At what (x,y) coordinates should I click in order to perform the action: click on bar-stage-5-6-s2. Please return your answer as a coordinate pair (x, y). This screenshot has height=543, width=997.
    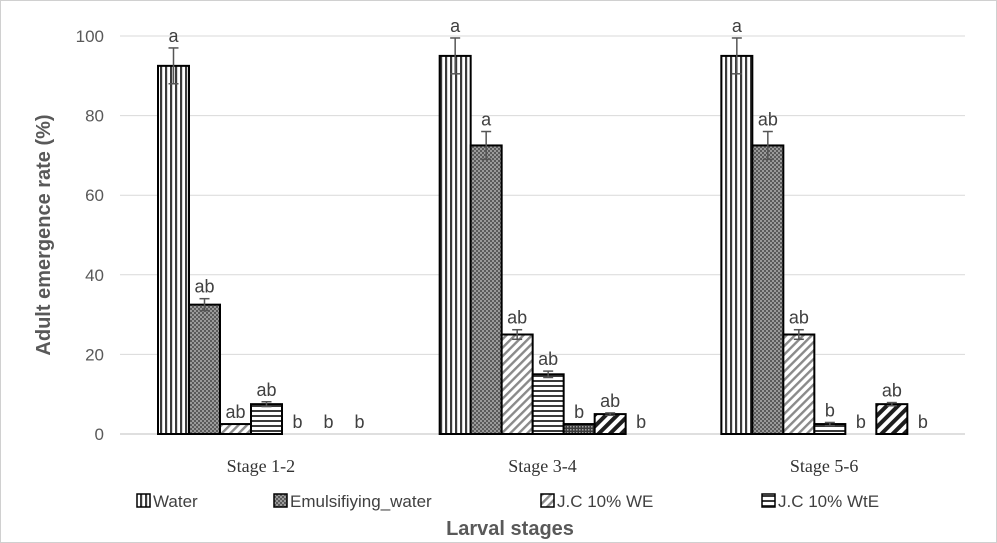
    Looking at the image, I should click on (799, 384).